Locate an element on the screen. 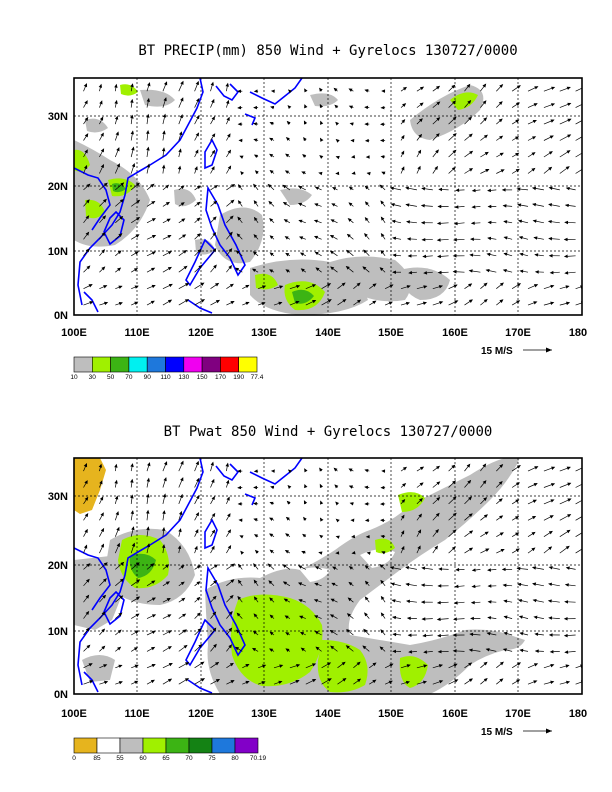 The width and height of the screenshot is (612, 792). pwat-y-ticks: 0N 10N 20N 30N is located at coordinates (58, 596).